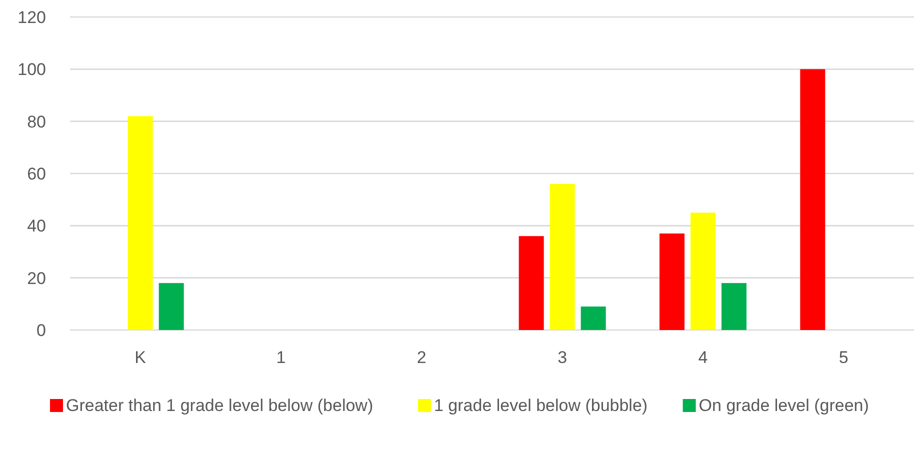 Image resolution: width=916 pixels, height=475 pixels. I want to click on y-tick-label: 20, so click(36, 278).